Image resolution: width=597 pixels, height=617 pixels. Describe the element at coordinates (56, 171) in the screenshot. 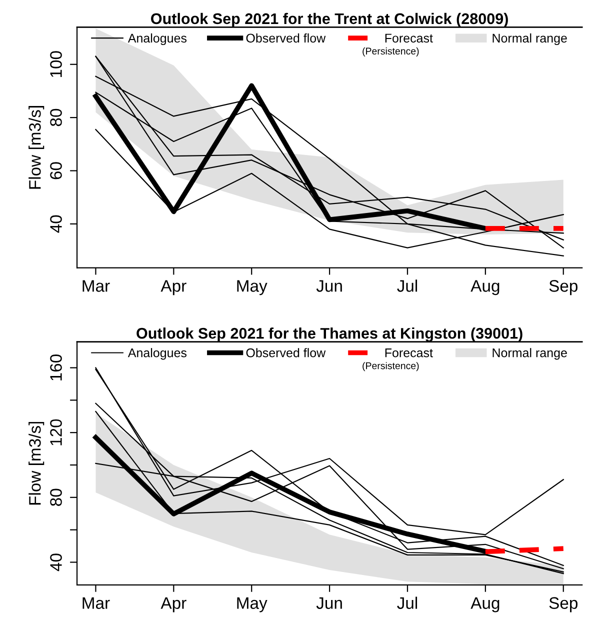

I see `y-tick-label: 60` at that location.